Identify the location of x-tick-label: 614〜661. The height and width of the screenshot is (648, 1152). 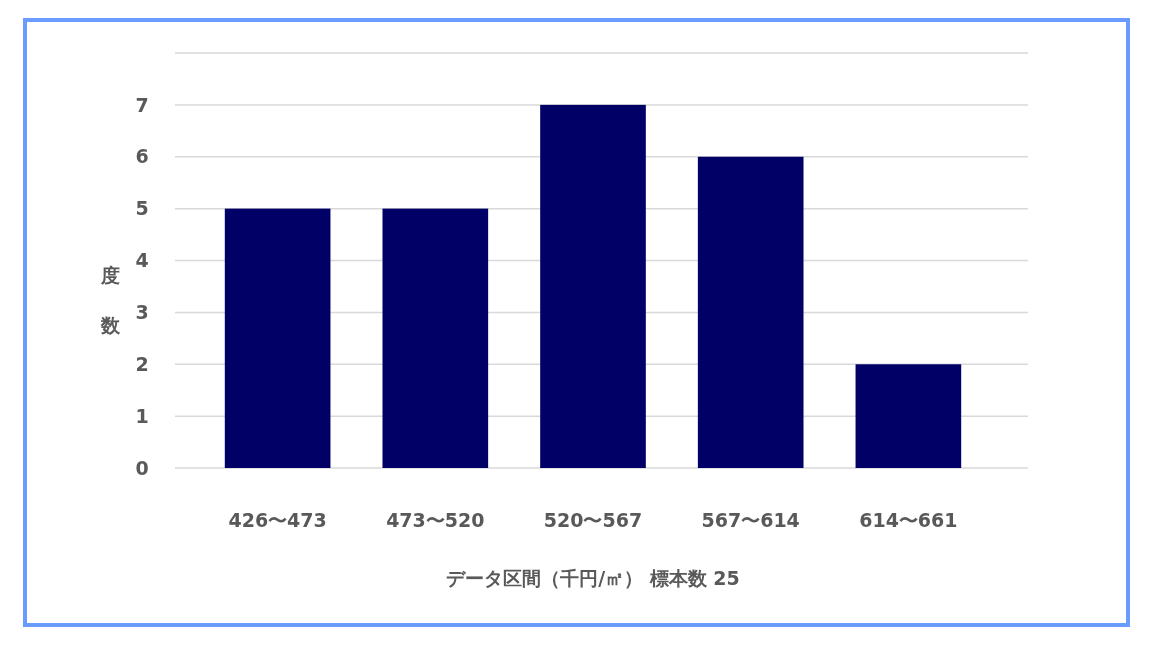
(908, 520).